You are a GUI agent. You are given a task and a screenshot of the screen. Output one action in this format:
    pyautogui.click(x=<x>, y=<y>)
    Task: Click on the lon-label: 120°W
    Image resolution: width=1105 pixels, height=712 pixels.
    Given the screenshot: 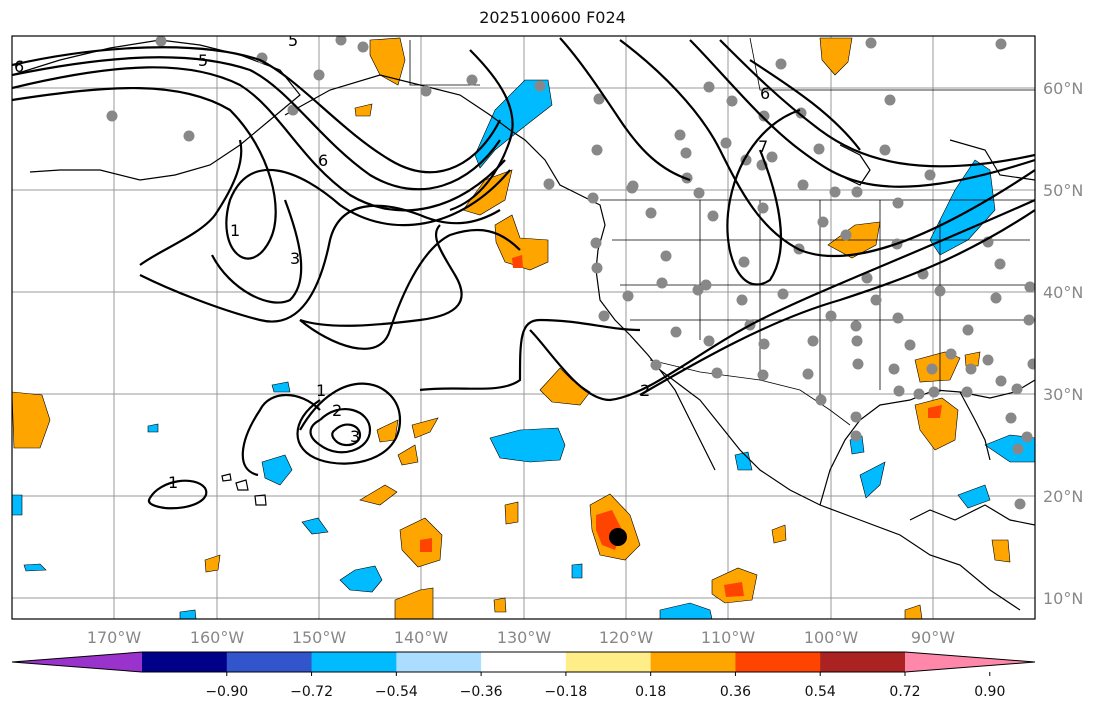 What is the action you would take?
    pyautogui.click(x=626, y=637)
    